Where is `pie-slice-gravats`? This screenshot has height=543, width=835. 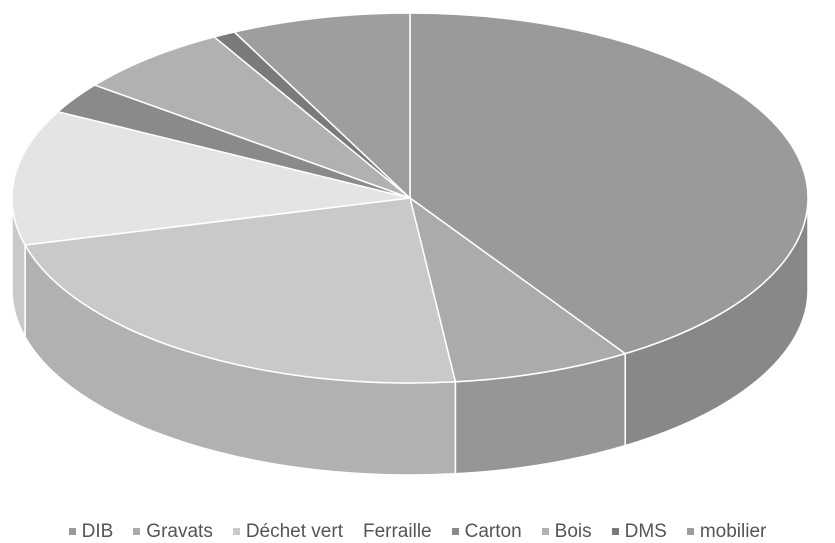 pie-slice-gravats is located at coordinates (517, 289).